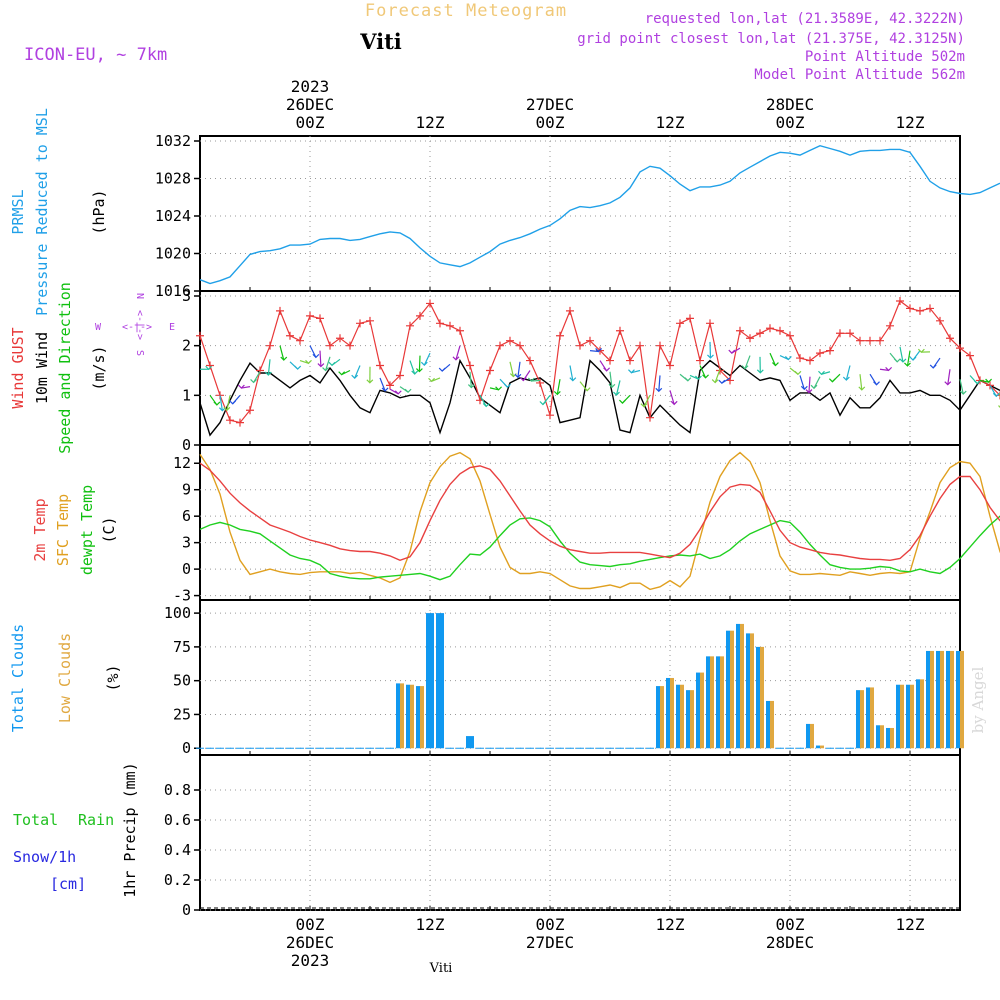 The height and width of the screenshot is (1000, 1000). What do you see at coordinates (177, 790) in the screenshot?
I see `y-tick-label: 0.8` at bounding box center [177, 790].